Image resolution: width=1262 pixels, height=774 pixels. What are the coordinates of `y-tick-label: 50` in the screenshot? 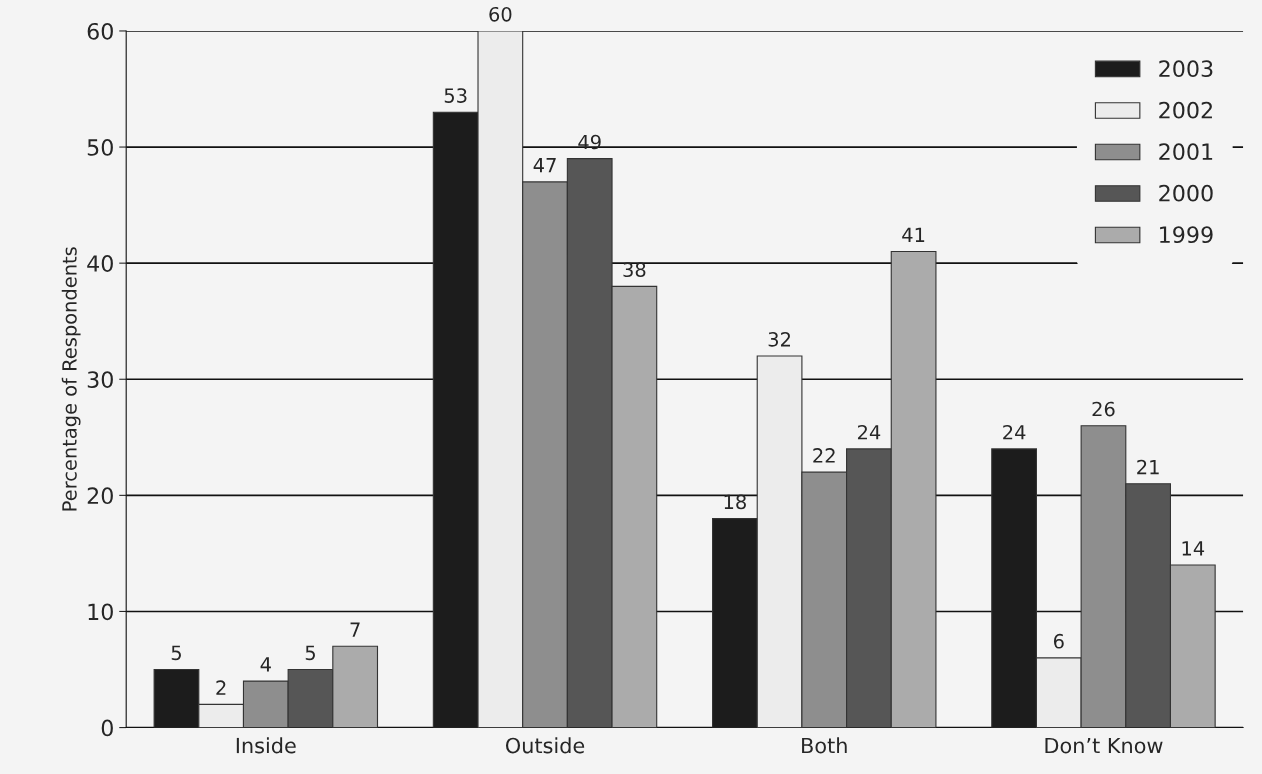 It's located at (100, 147).